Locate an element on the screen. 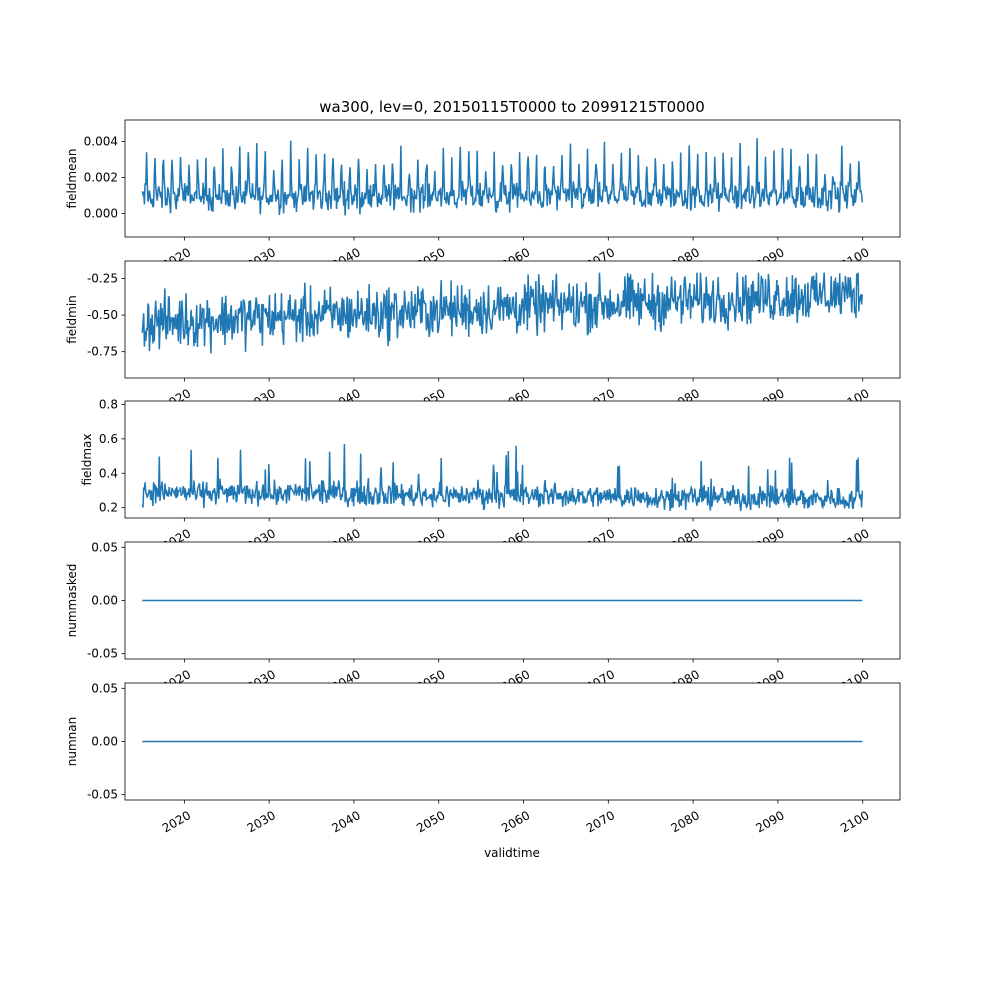 The image size is (1000, 1000). y-axis-label: fieldmax is located at coordinates (87, 459).